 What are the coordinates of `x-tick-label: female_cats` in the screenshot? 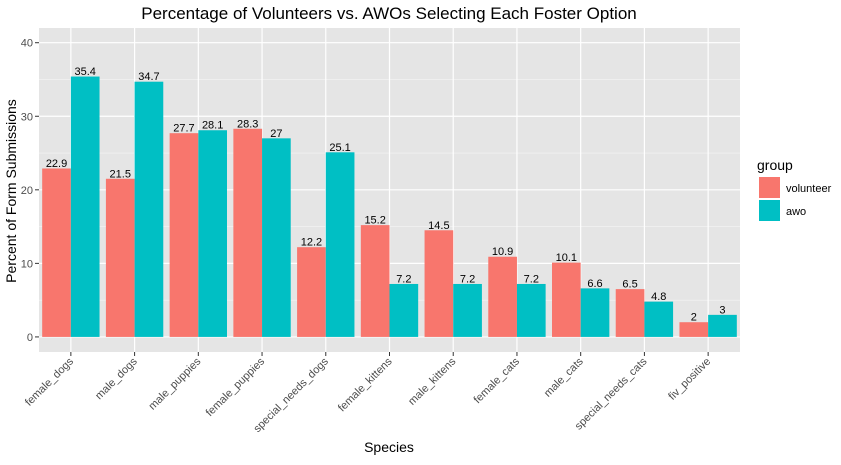 It's located at (497, 380).